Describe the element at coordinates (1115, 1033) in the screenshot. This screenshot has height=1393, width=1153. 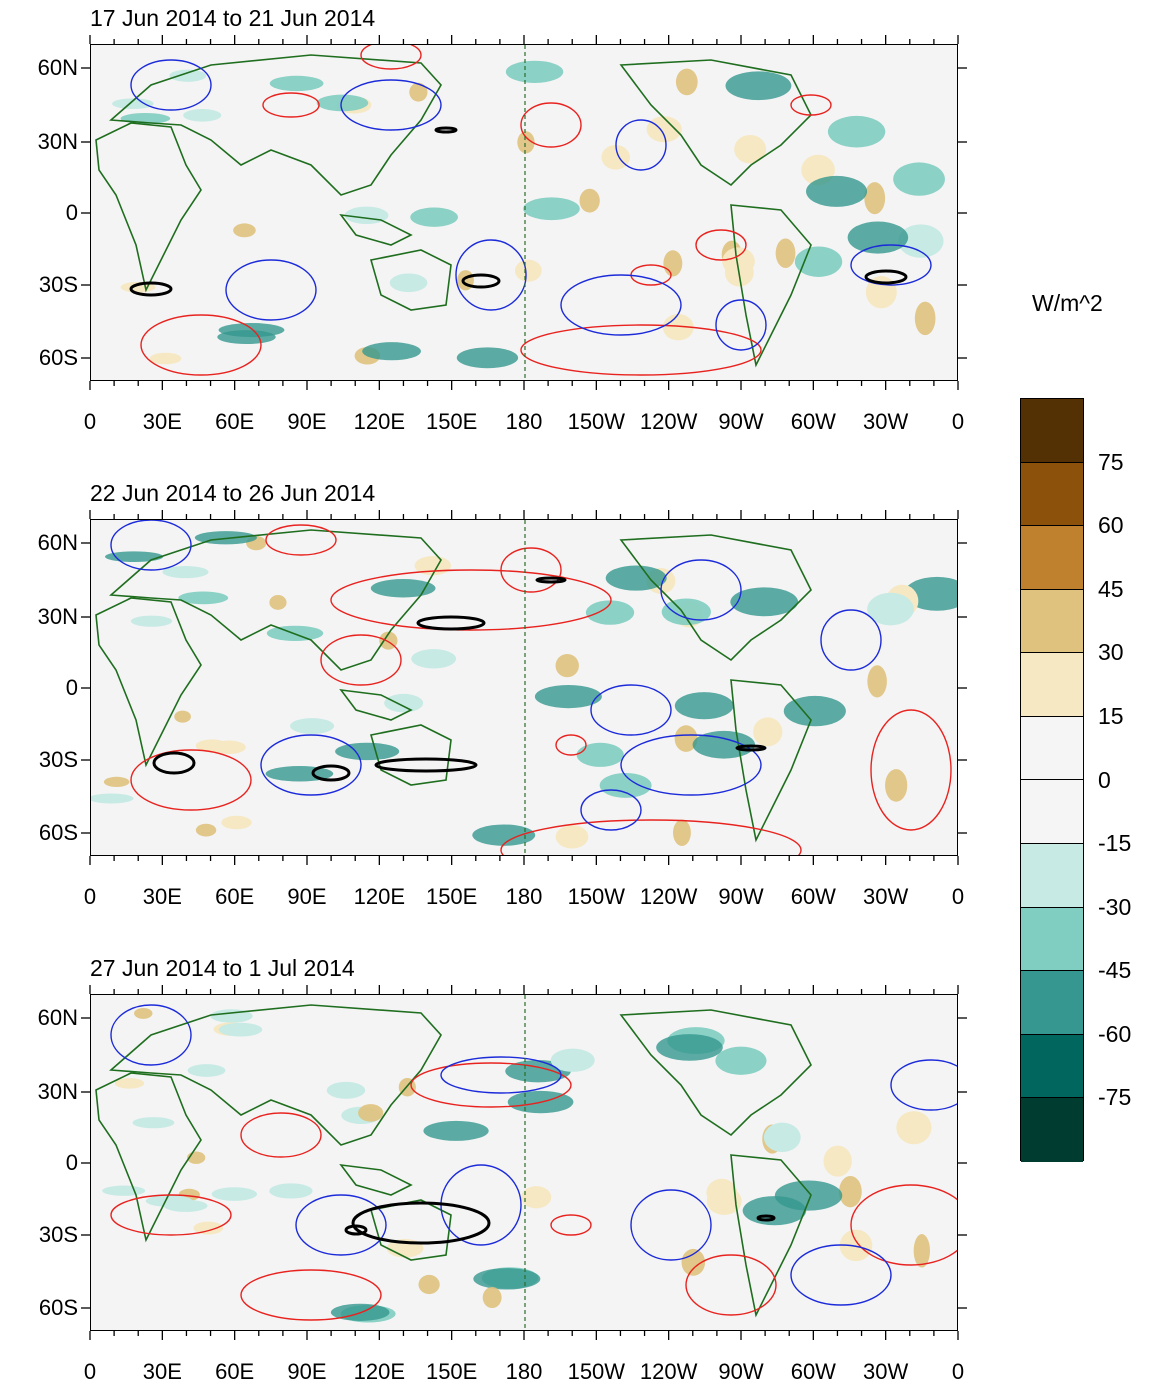
I see `colorbar-label: -60` at that location.